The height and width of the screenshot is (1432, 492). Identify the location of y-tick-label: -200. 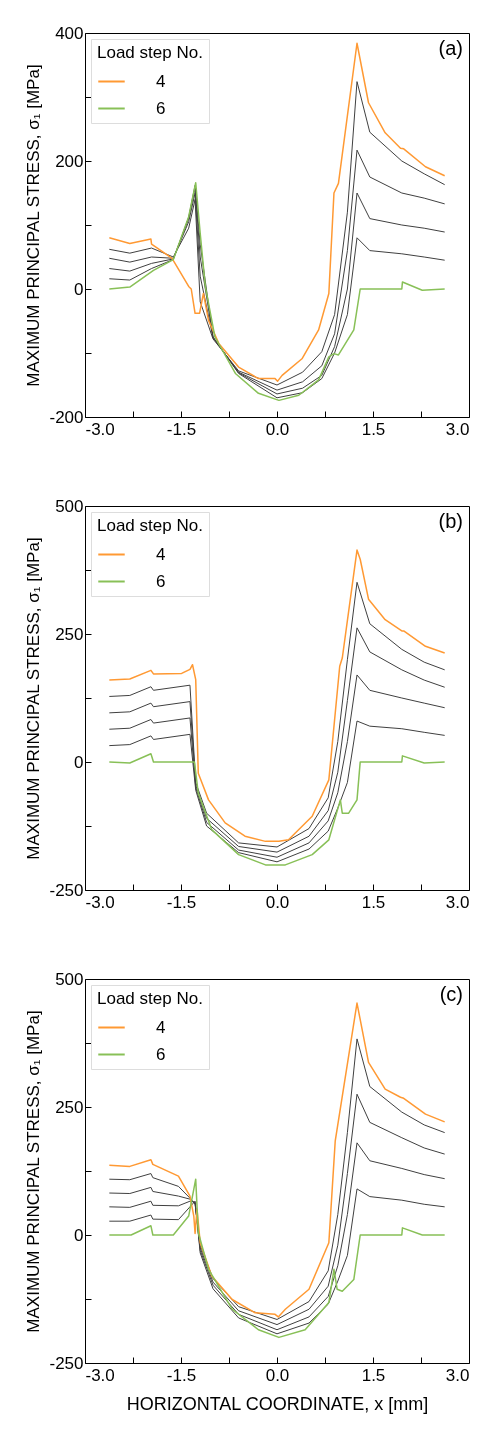
(66, 417).